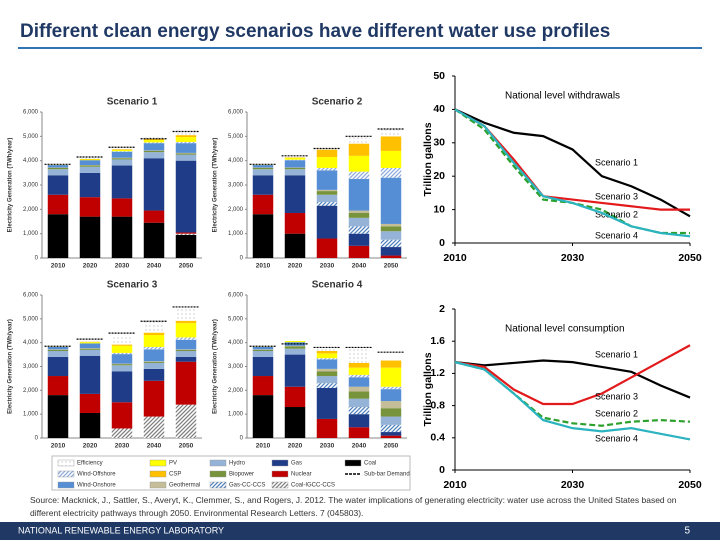 The image size is (720, 540). I want to click on series-label: Scenario 2, so click(616, 413).